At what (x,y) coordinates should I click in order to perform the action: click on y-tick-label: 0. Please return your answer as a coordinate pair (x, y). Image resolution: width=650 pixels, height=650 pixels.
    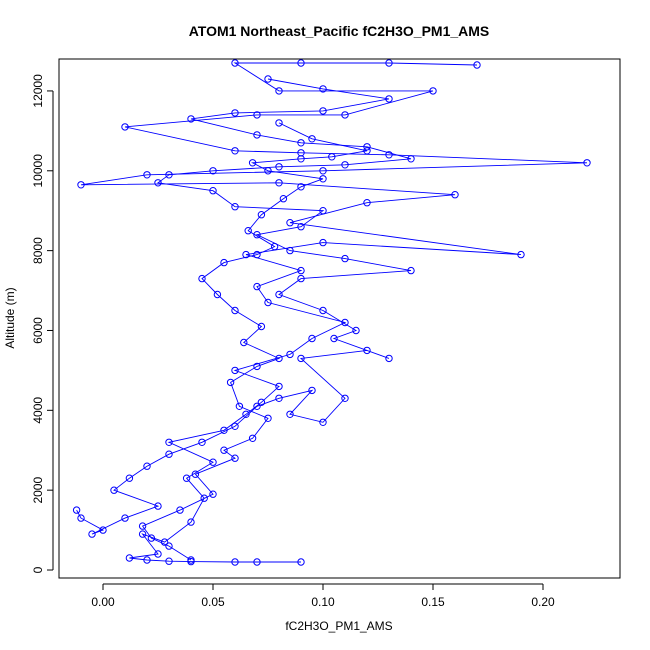
    Looking at the image, I should click on (38, 569).